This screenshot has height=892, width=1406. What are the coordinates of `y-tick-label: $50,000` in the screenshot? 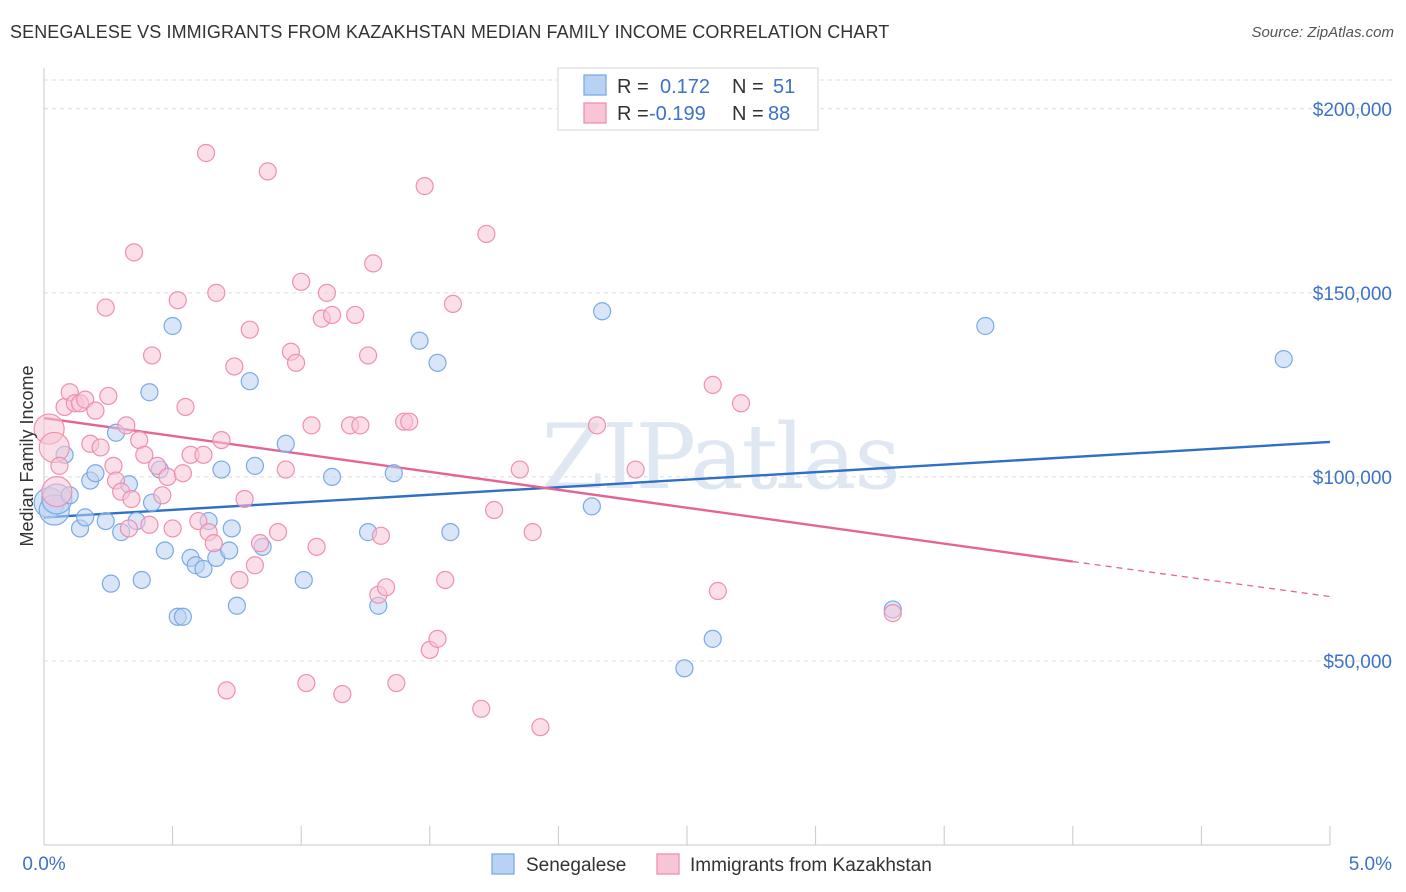 It's located at (1357, 662).